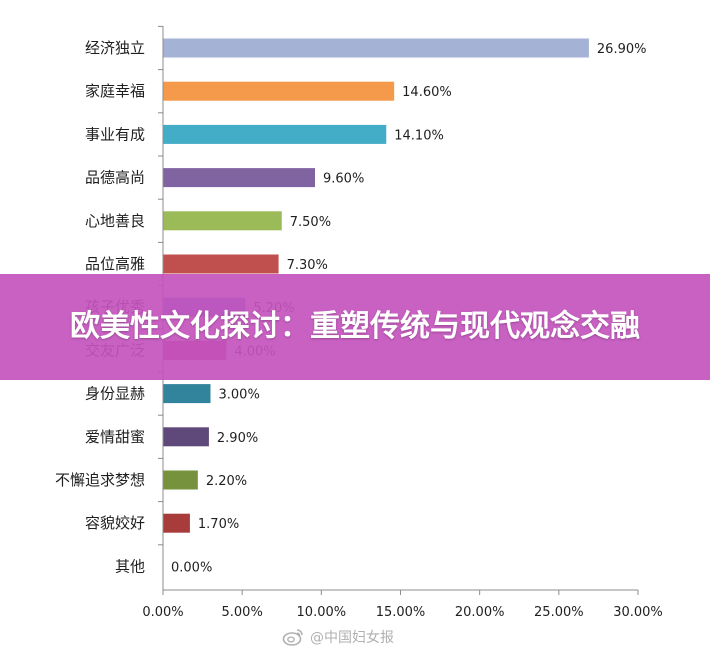  What do you see at coordinates (480, 612) in the screenshot?
I see `x-tick-label: 20.00%` at bounding box center [480, 612].